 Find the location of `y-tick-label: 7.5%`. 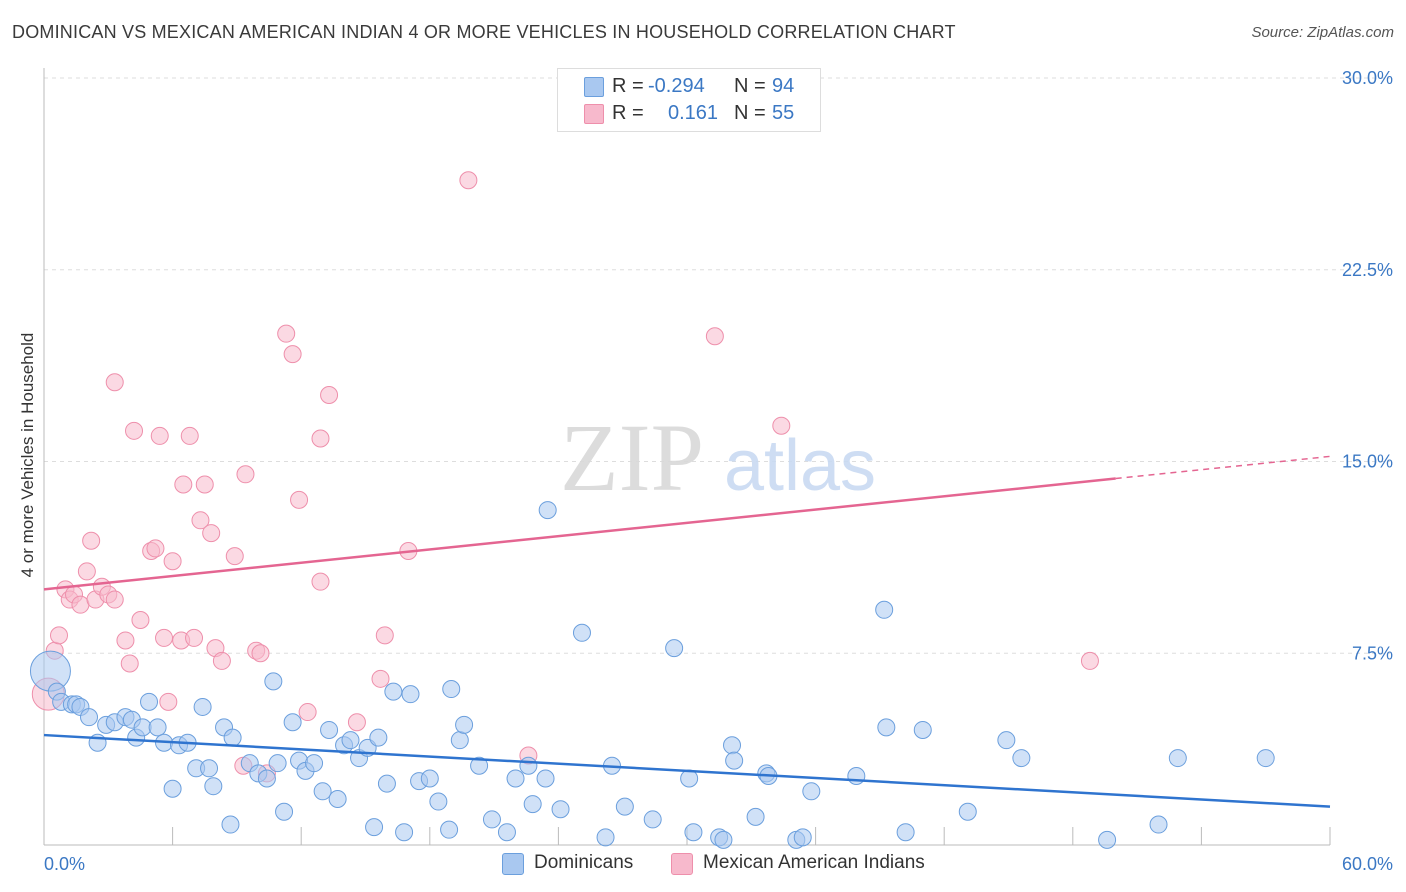

y-tick-label: 7.5% is located at coordinates (1372, 653).